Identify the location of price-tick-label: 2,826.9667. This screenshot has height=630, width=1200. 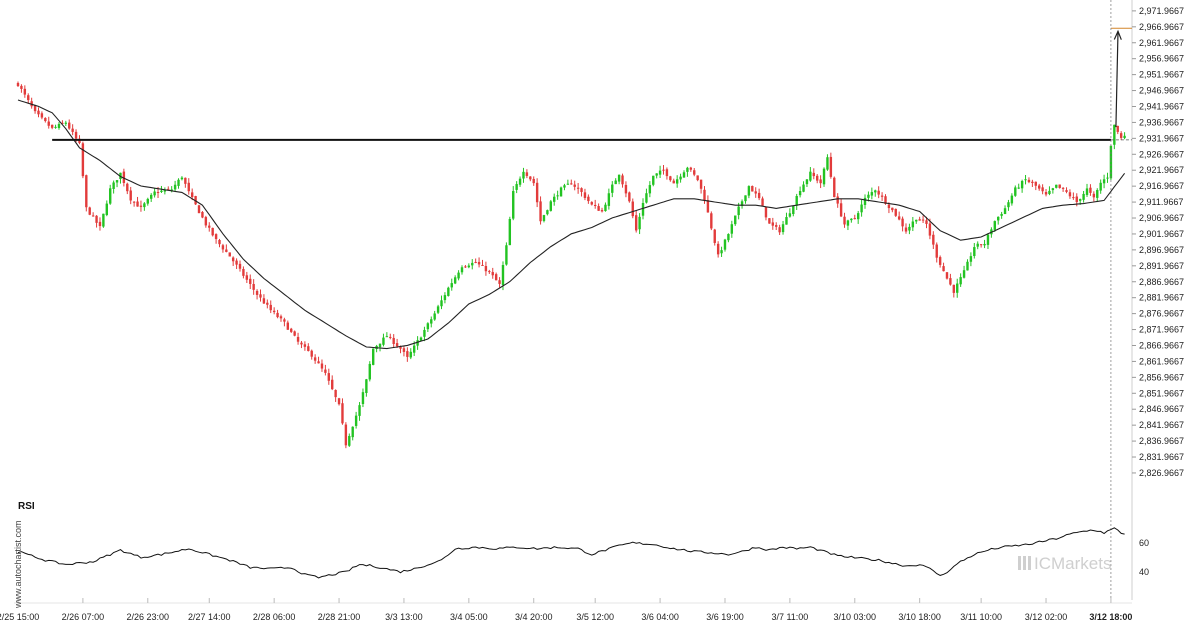
(1161, 473).